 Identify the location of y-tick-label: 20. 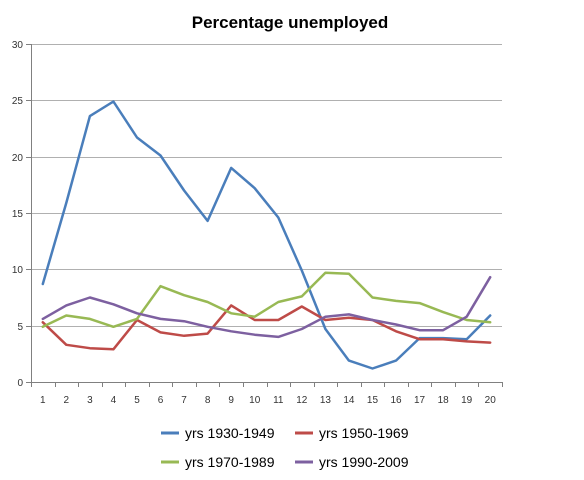
(18, 158).